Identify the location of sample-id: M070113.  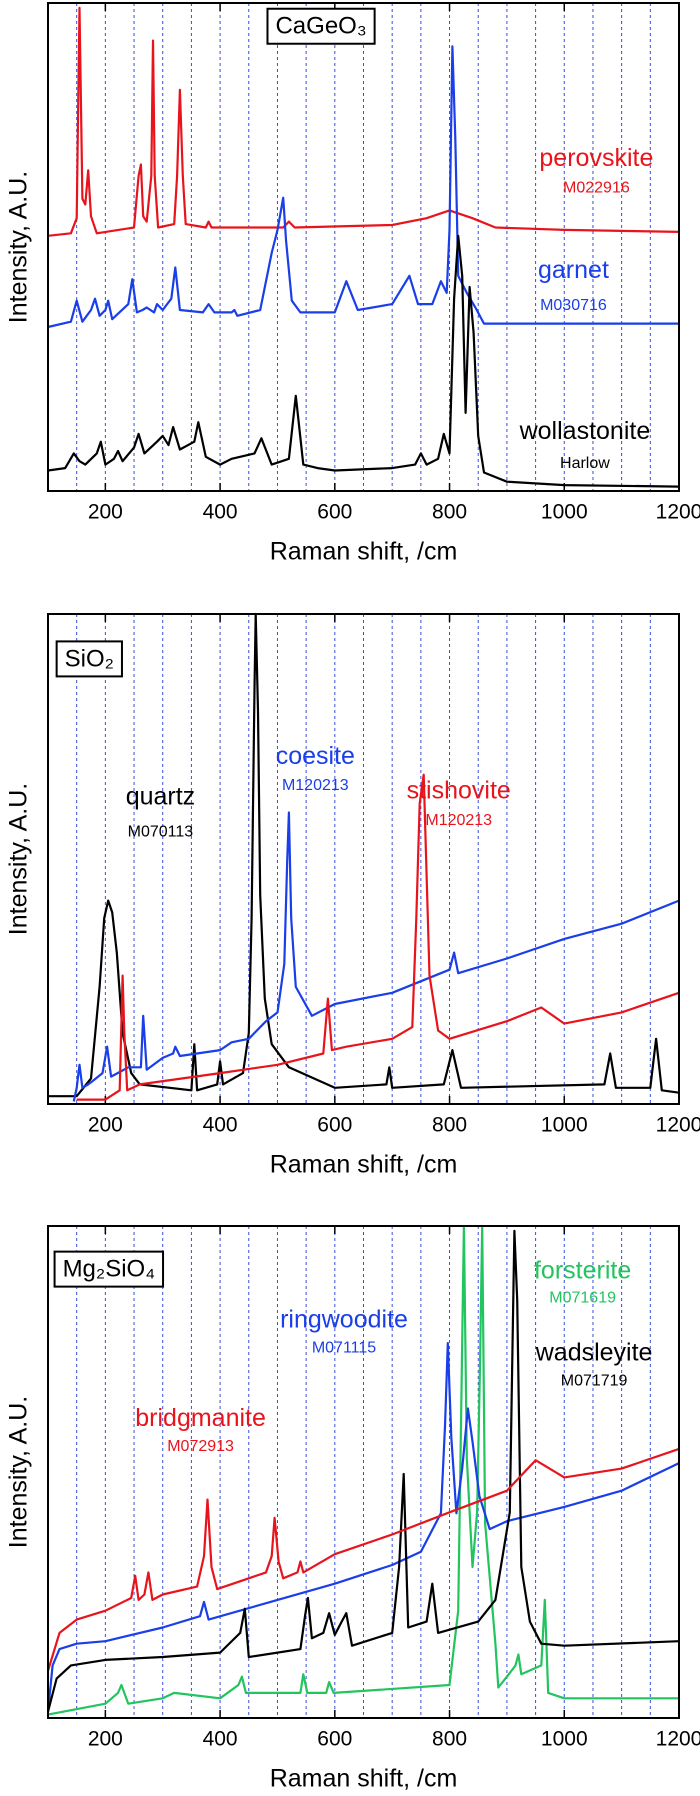
(161, 831).